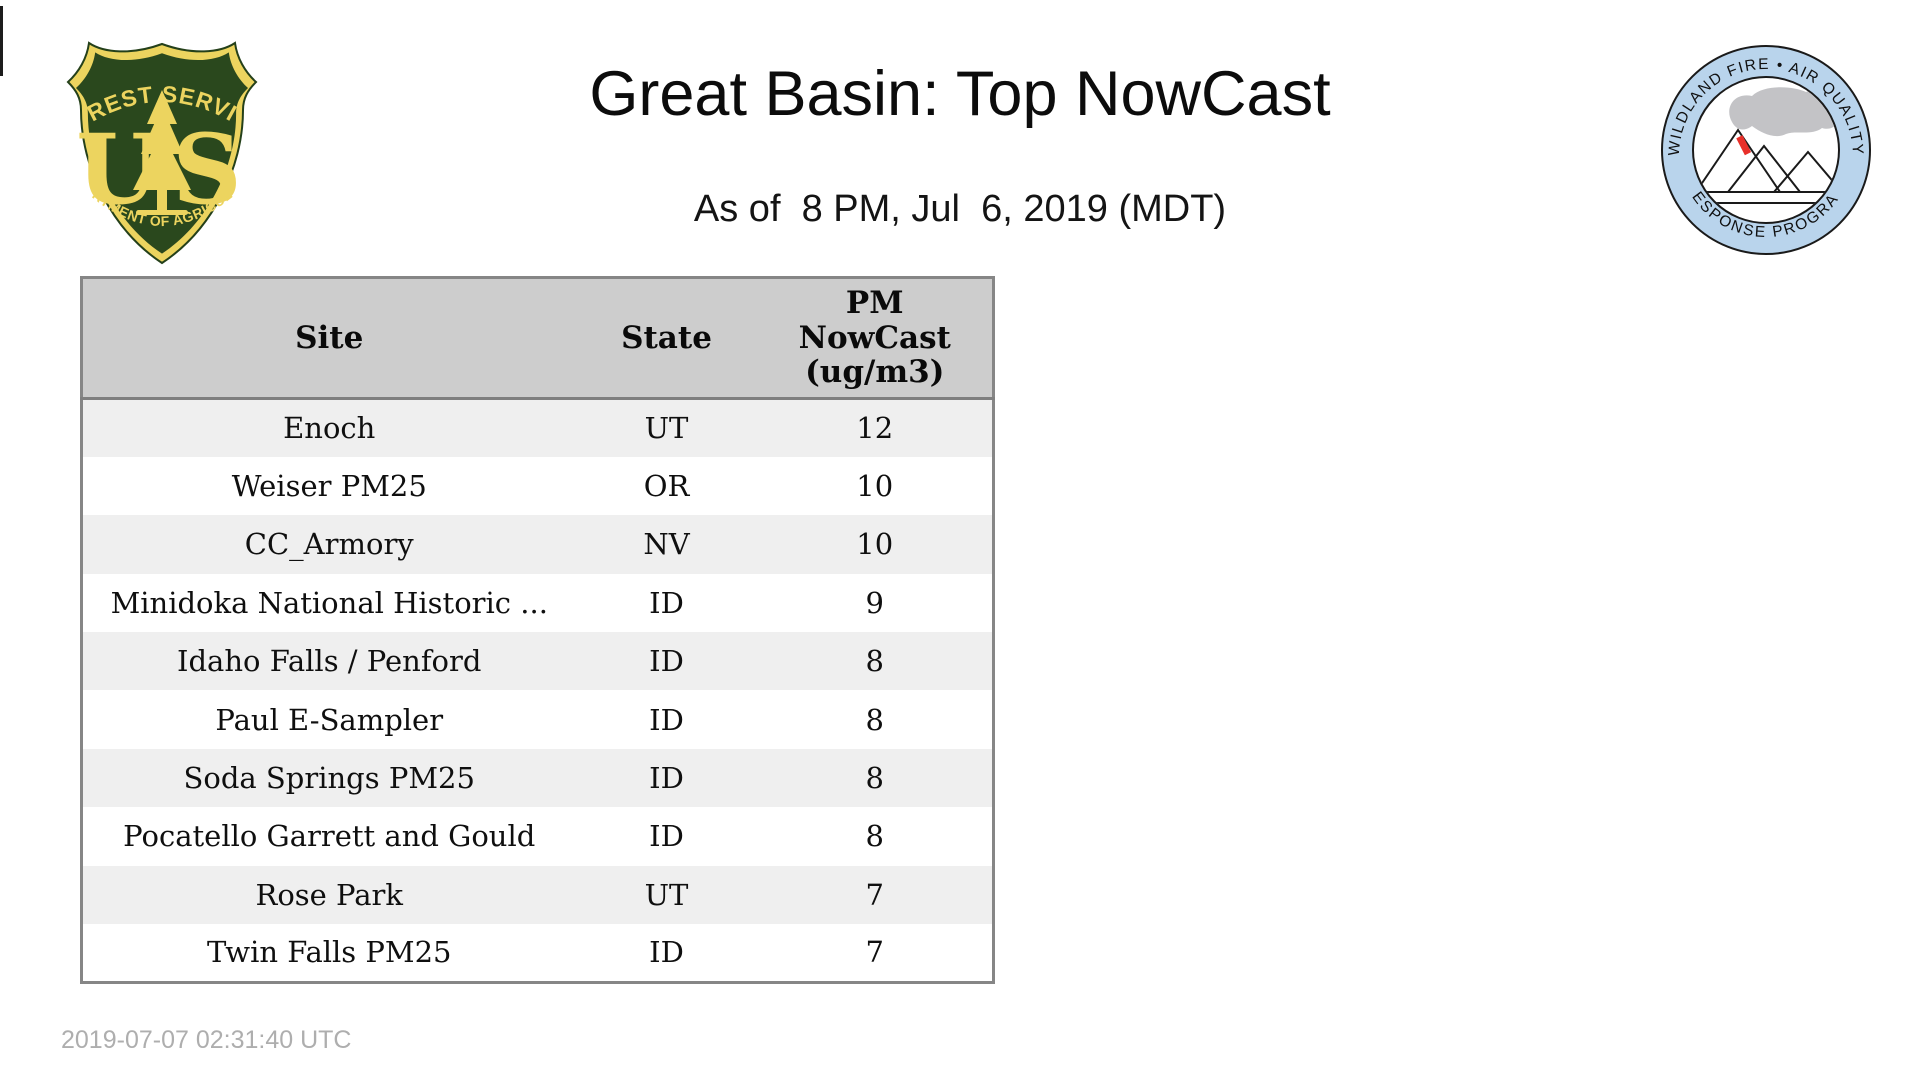 Image resolution: width=1920 pixels, height=1080 pixels. Describe the element at coordinates (328, 486) in the screenshot. I see `site-cell: Weiser PM25` at that location.